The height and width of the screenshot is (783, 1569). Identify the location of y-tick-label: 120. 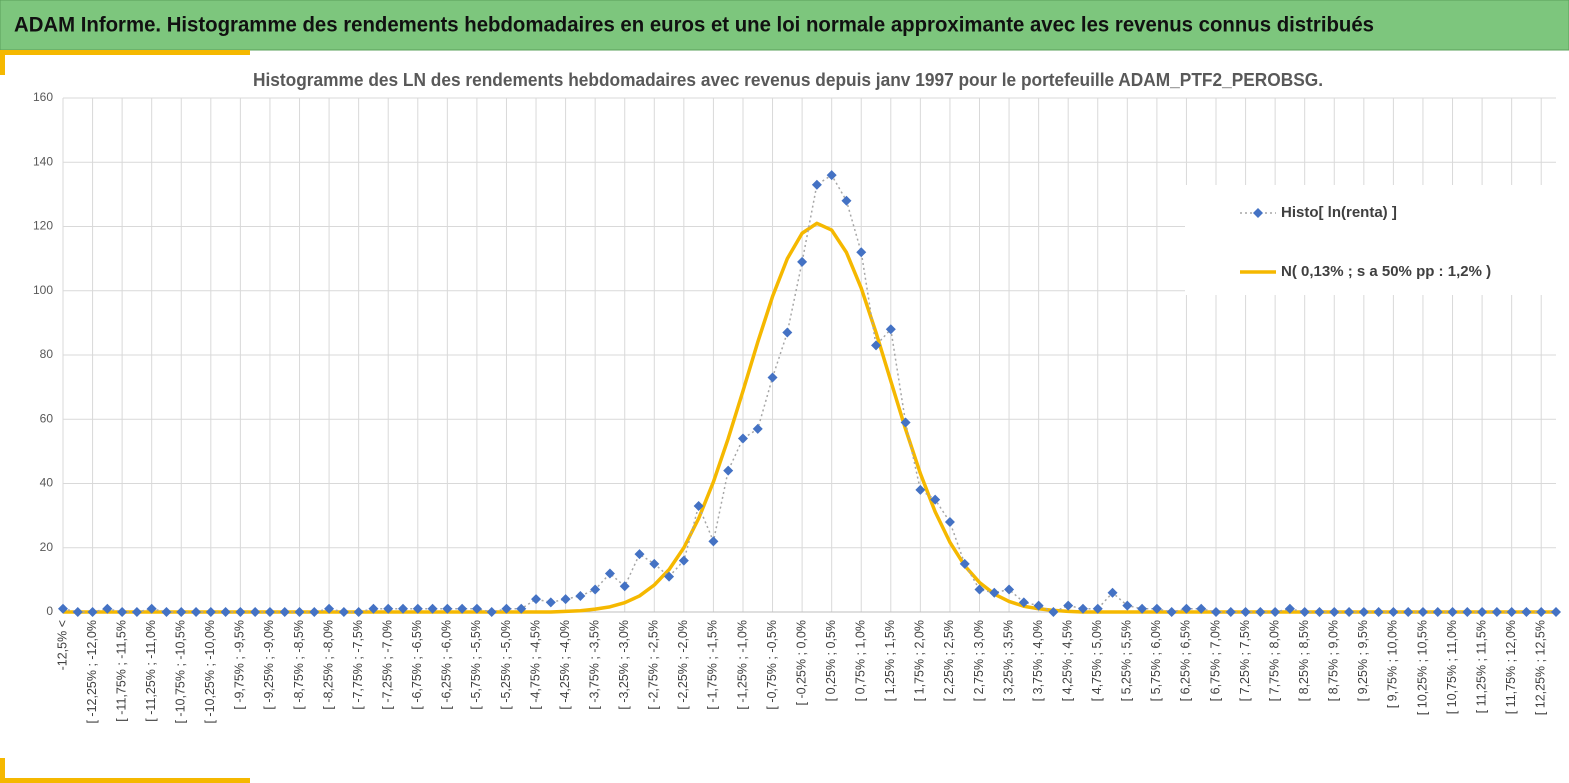
(43, 226).